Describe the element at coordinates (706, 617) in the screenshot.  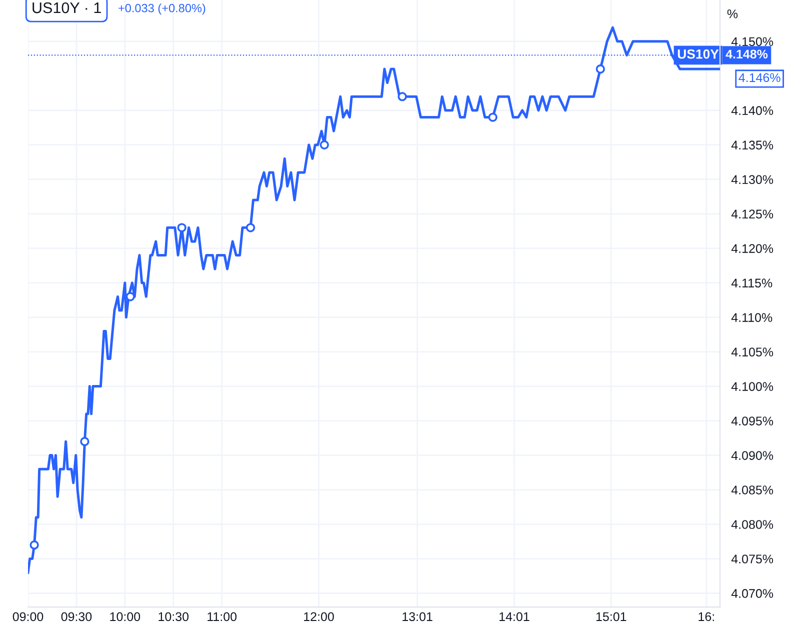
I see `x-tick-label: 16:` at that location.